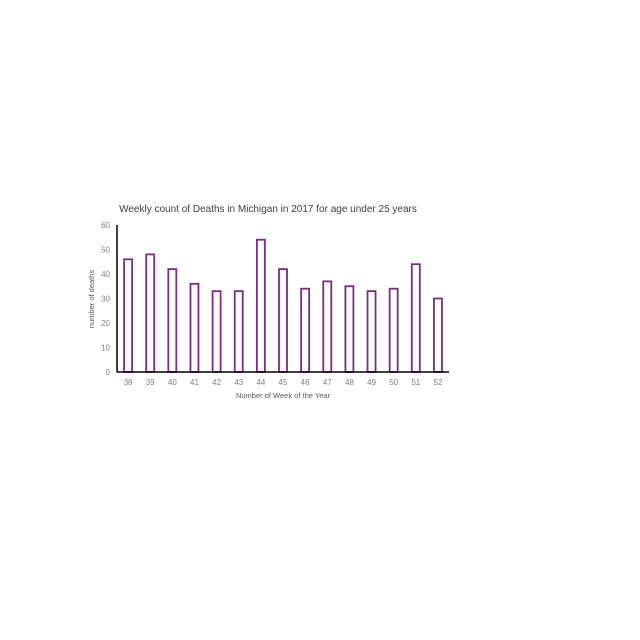 The image size is (640, 640). Describe the element at coordinates (238, 382) in the screenshot. I see `x-tick-label: 43` at that location.